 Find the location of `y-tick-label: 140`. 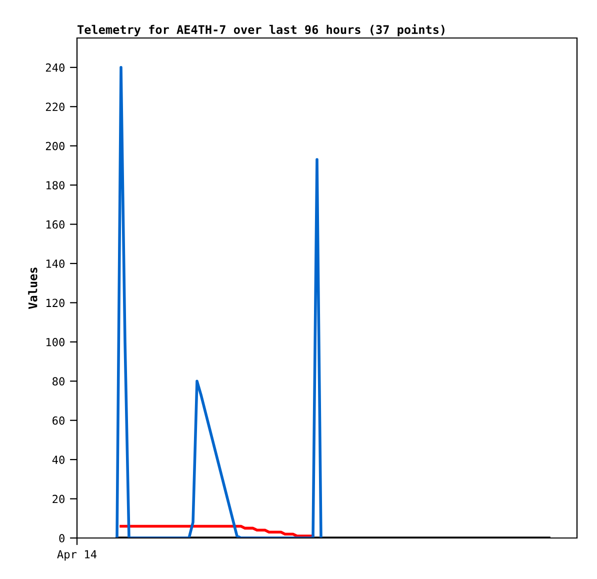

y-tick-label: 140 is located at coordinates (55, 263).